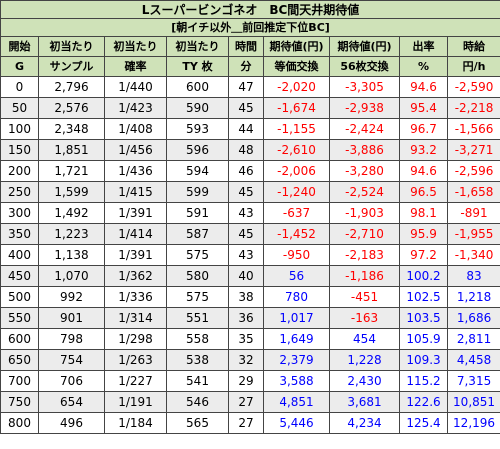 This screenshot has height=449, width=500. Describe the element at coordinates (250, 27) in the screenshot. I see `table-subtitle: [朝イチ以外＿前回推定下位BC]` at that location.